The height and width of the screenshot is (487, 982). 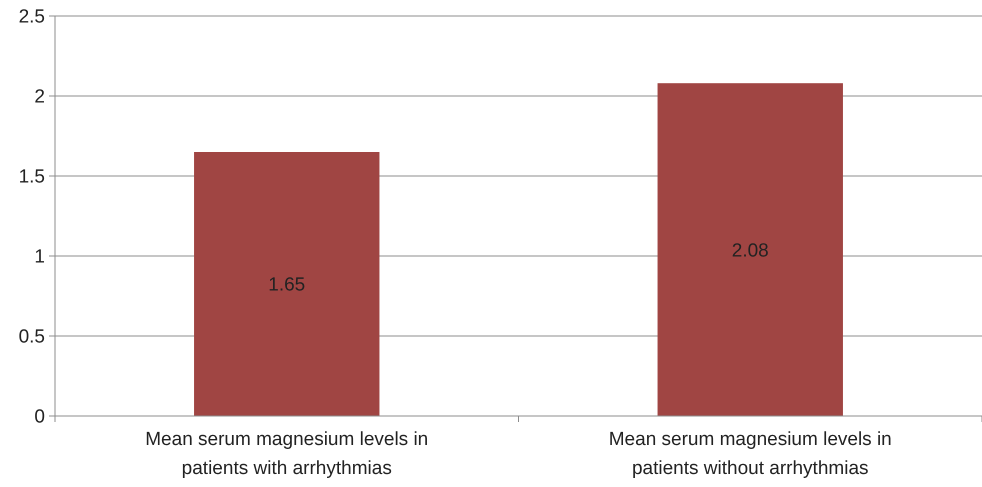 What do you see at coordinates (750, 251) in the screenshot?
I see `data-label: 2.08` at bounding box center [750, 251].